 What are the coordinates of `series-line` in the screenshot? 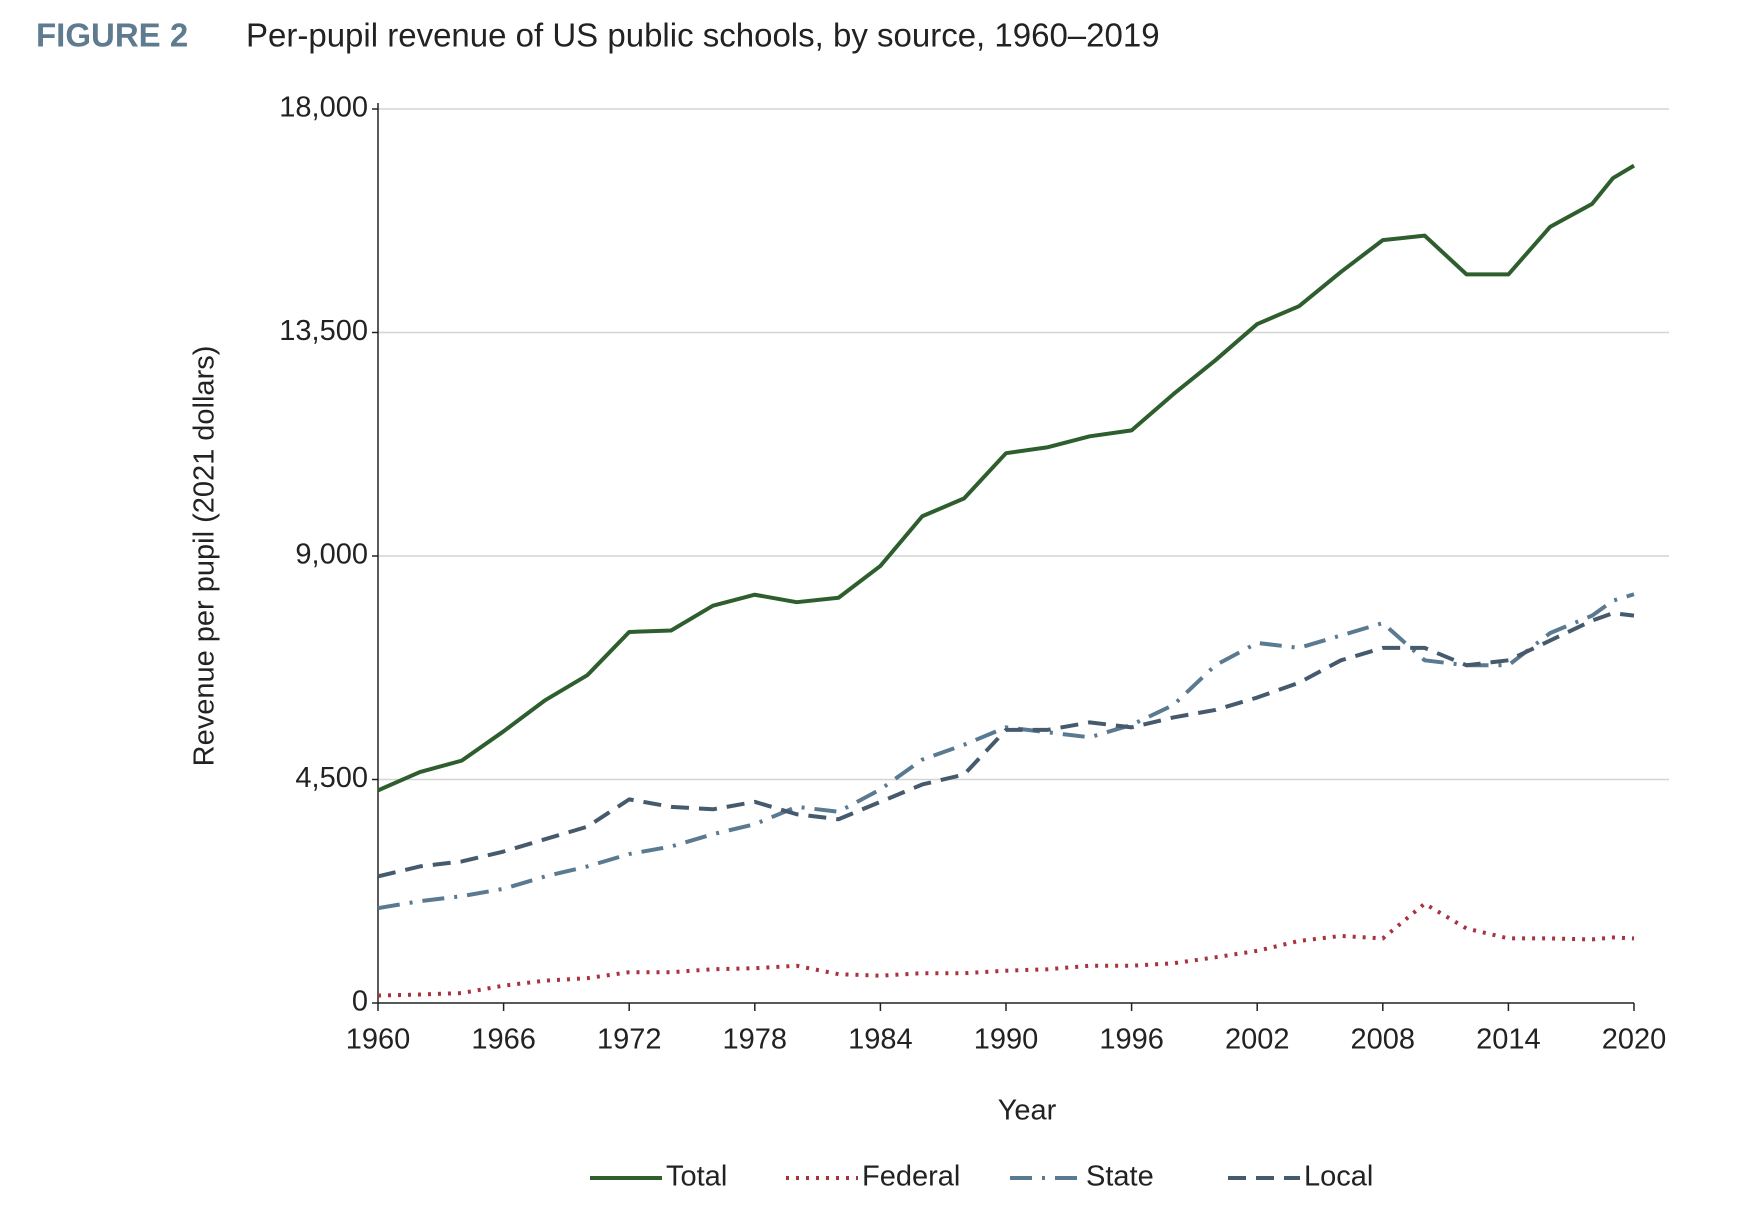 It's located at (1006, 949).